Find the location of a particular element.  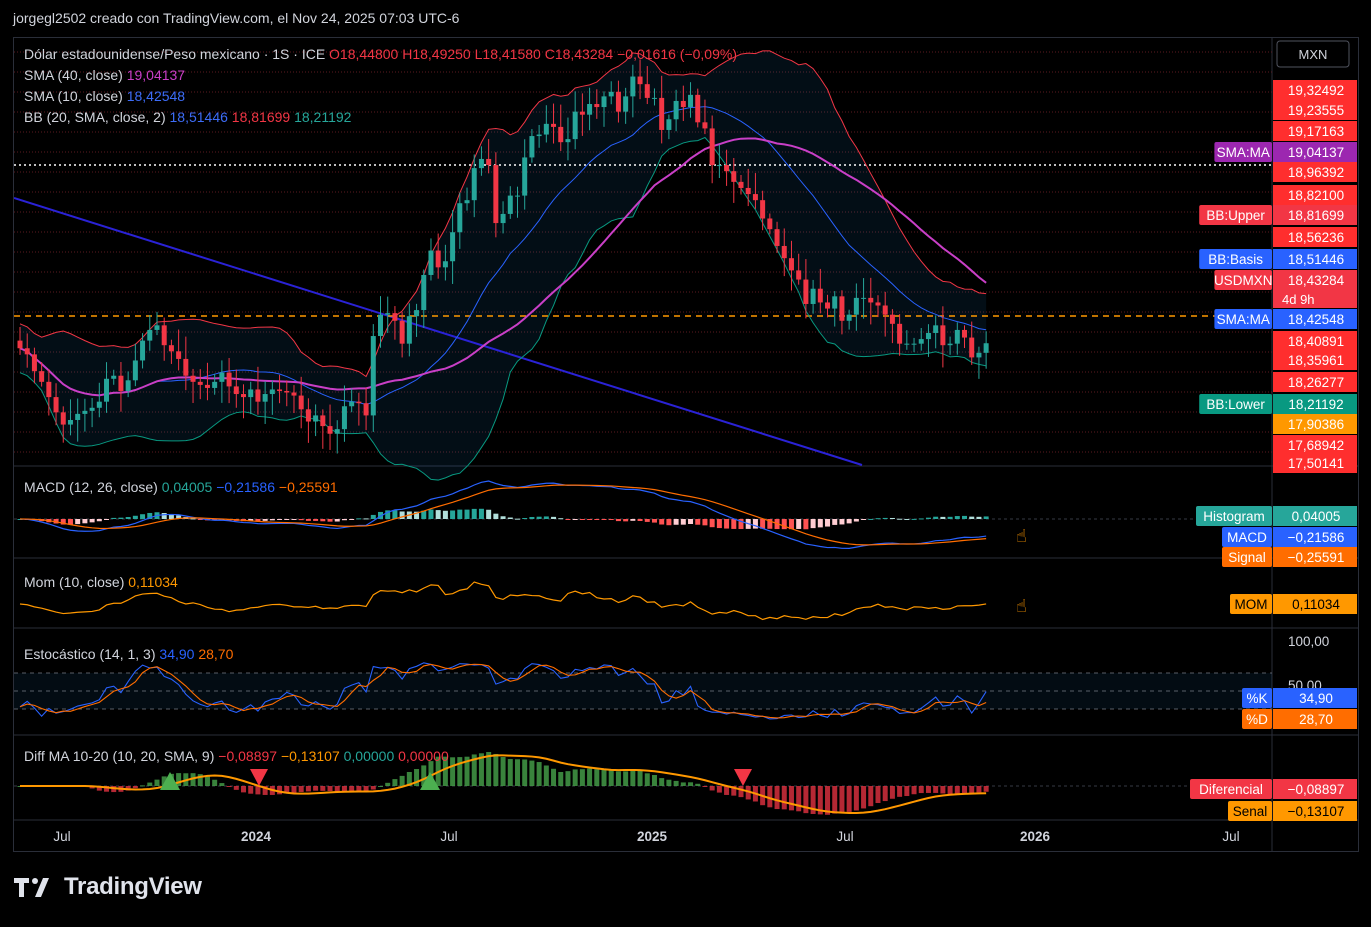

currency-button is located at coordinates (1313, 54).